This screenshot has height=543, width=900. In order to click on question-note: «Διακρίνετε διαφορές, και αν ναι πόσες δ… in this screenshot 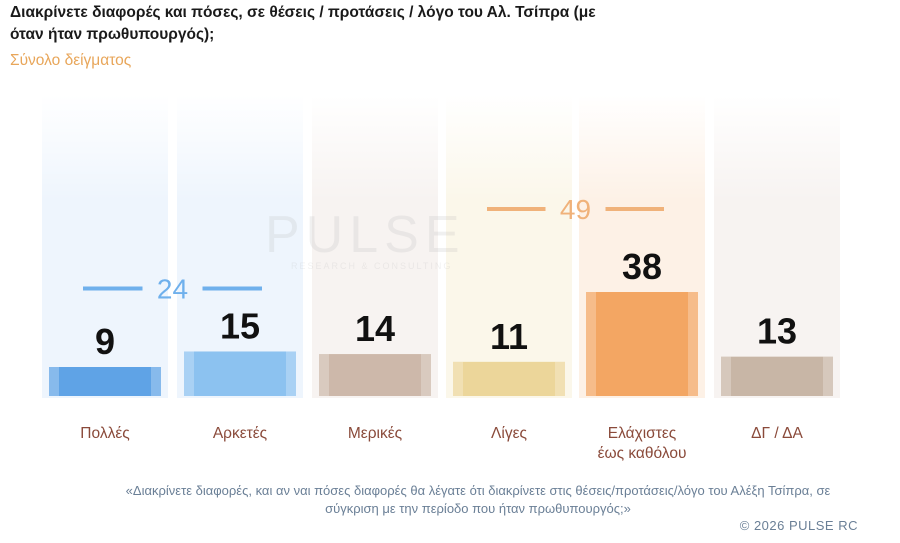, I will do `click(478, 499)`.